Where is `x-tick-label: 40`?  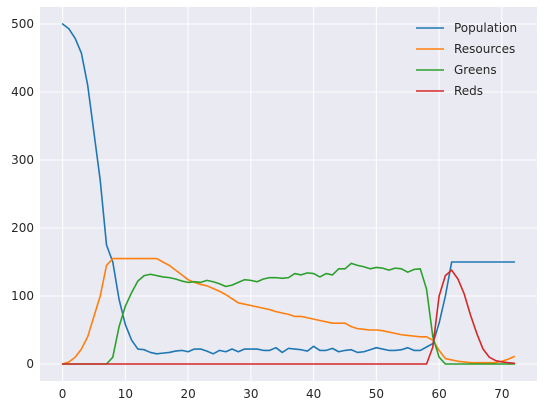
x-tick-label: 40 is located at coordinates (313, 394).